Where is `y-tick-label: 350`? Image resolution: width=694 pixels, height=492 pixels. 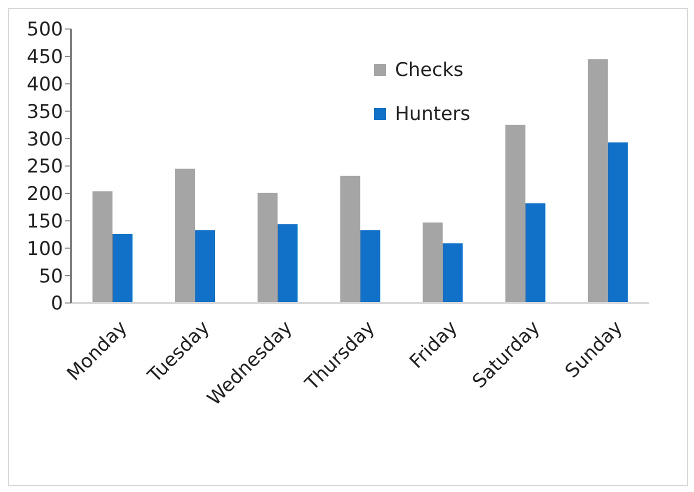
y-tick-label: 350 is located at coordinates (44, 111).